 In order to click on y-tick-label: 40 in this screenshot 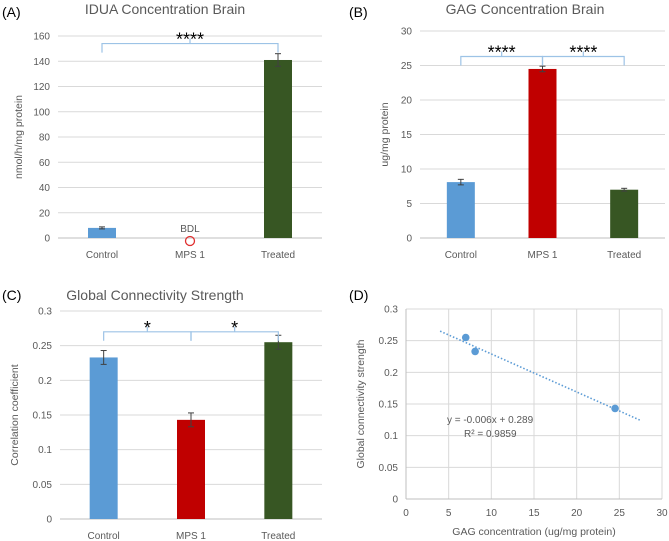, I will do `click(45, 188)`.